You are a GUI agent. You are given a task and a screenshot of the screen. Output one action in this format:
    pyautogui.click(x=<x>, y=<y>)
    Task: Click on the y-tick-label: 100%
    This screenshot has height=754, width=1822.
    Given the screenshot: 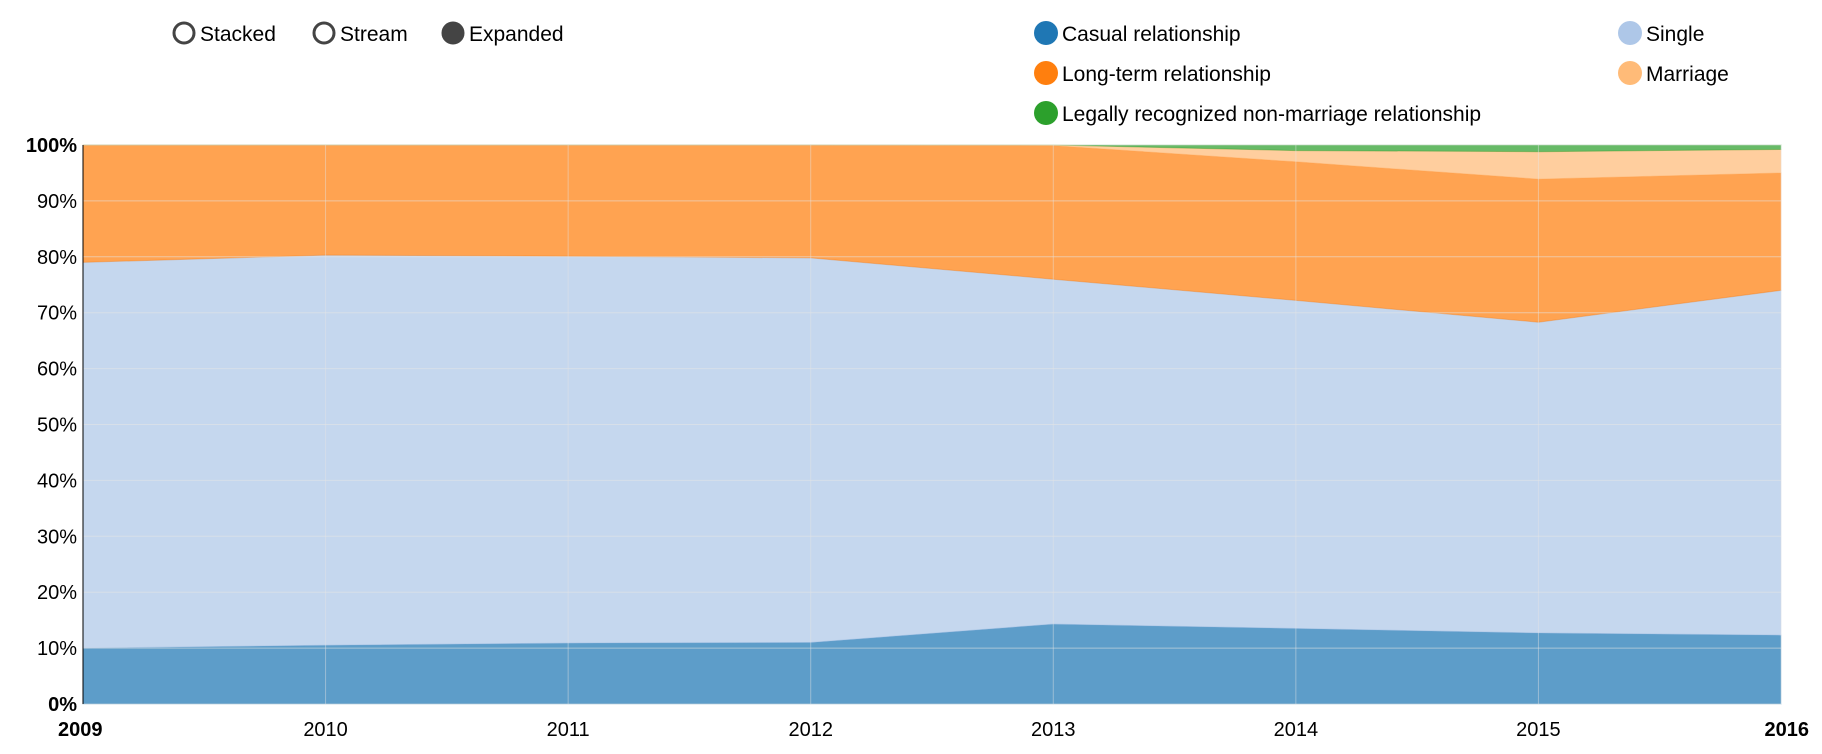 What is the action you would take?
    pyautogui.click(x=51, y=146)
    